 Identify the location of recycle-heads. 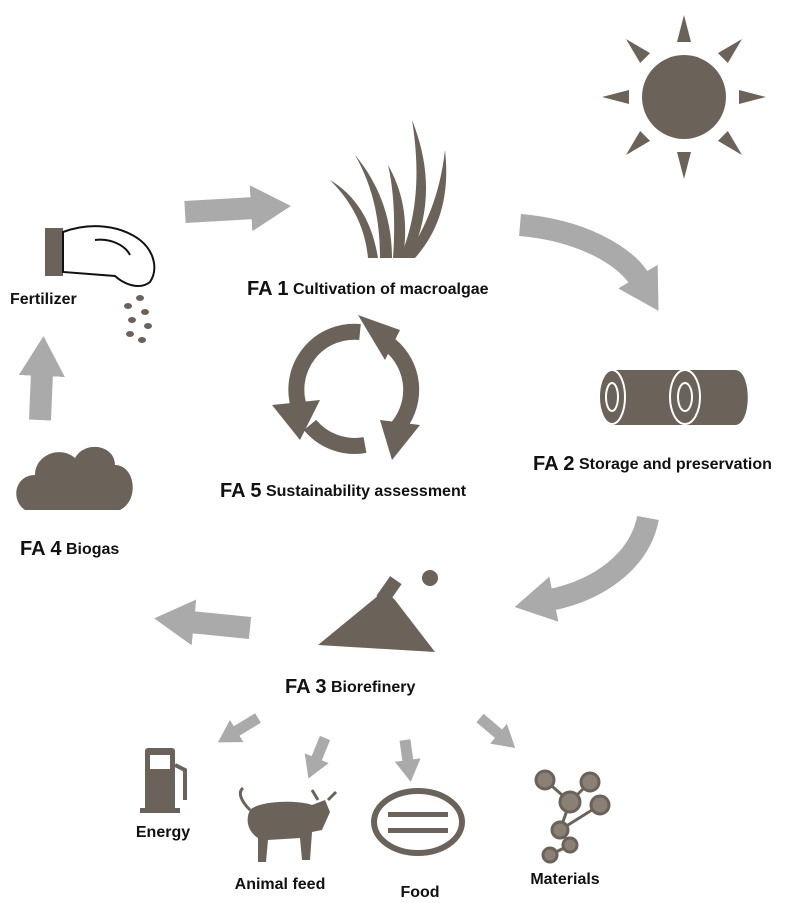
(346, 387).